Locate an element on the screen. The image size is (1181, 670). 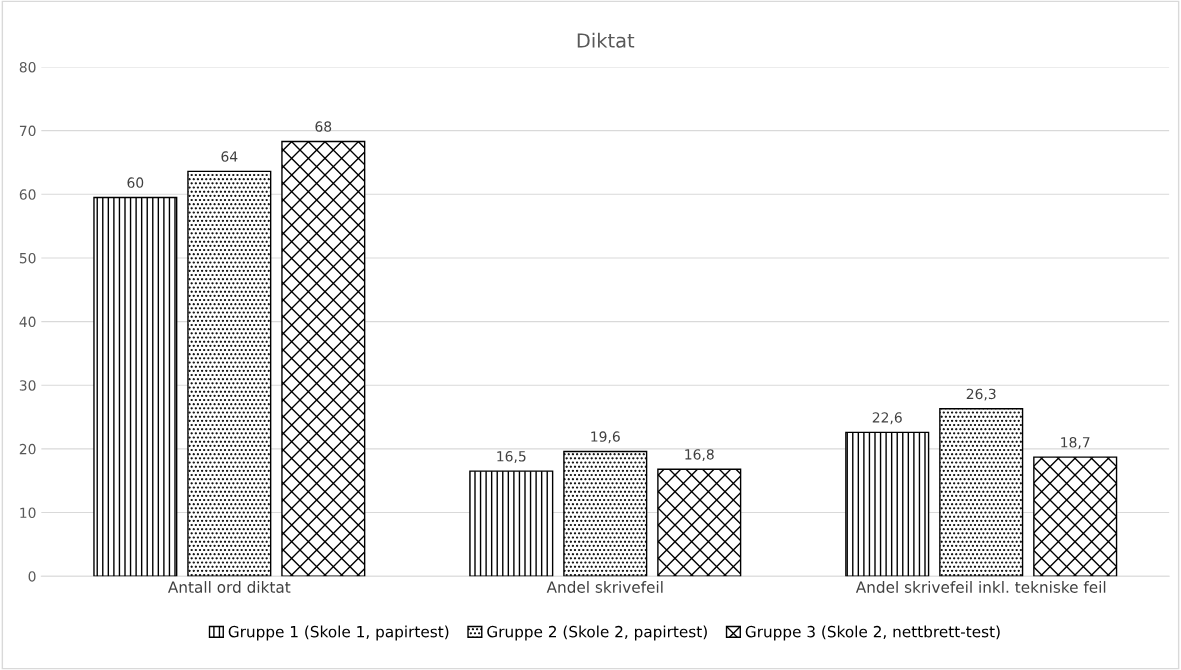
data-label: 22,6 is located at coordinates (887, 418).